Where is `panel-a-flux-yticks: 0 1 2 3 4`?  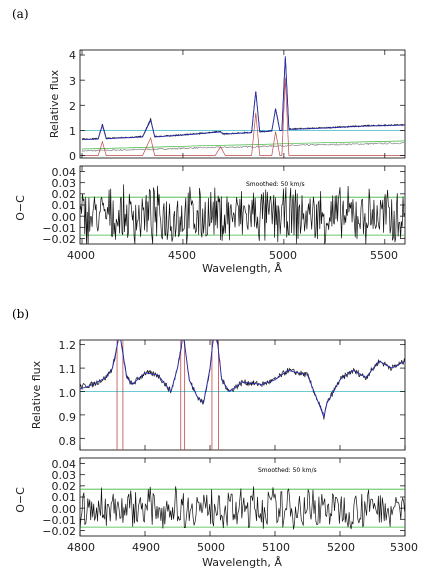
panel-a-flux-yticks: 0 1 2 3 4 is located at coordinates (72, 106).